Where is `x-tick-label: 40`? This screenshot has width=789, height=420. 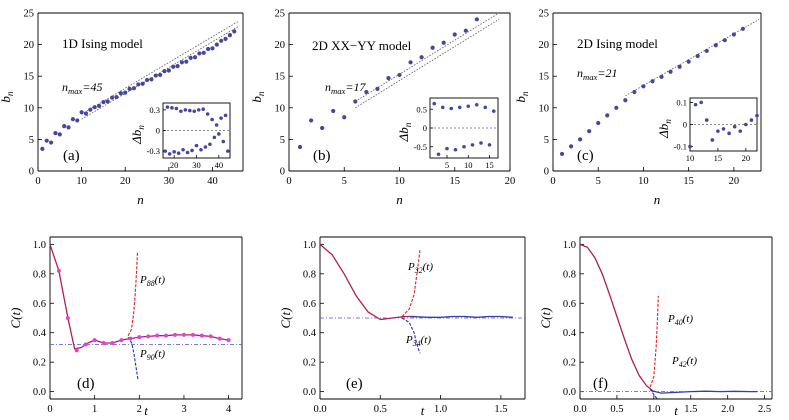 x-tick-label: 40 is located at coordinates (212, 181).